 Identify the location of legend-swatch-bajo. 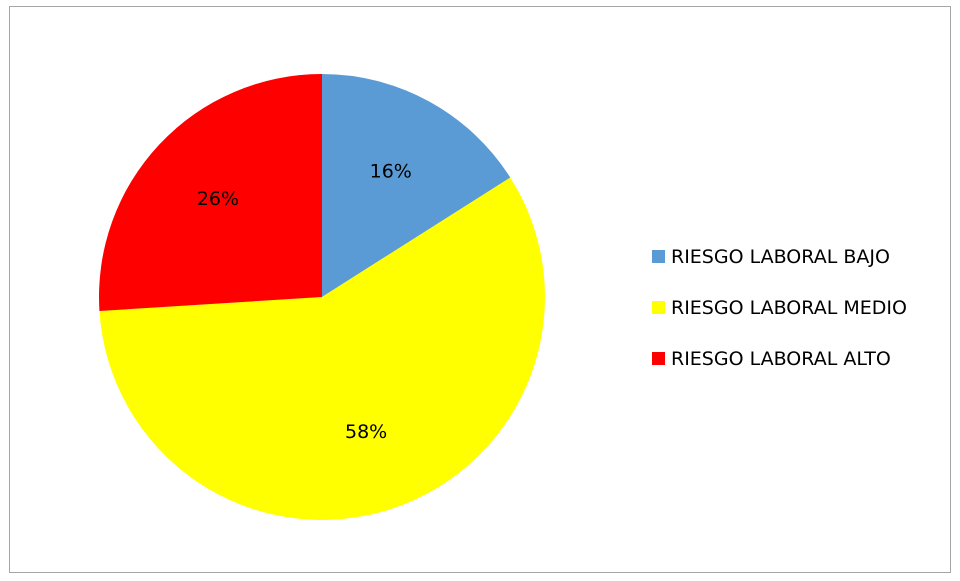
(658, 256).